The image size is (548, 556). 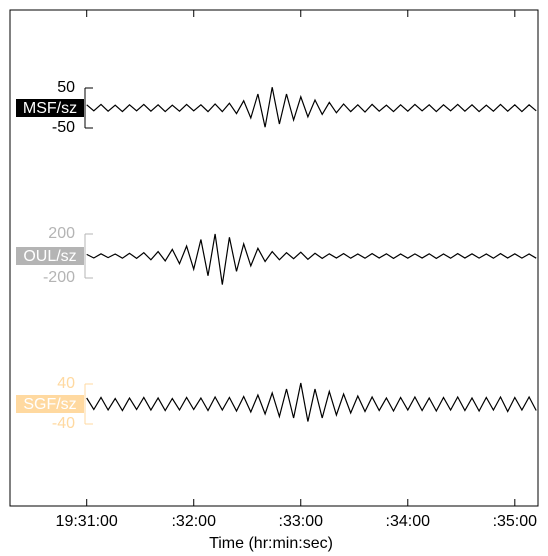 I want to click on y-tick-label: -50, so click(x=63, y=127).